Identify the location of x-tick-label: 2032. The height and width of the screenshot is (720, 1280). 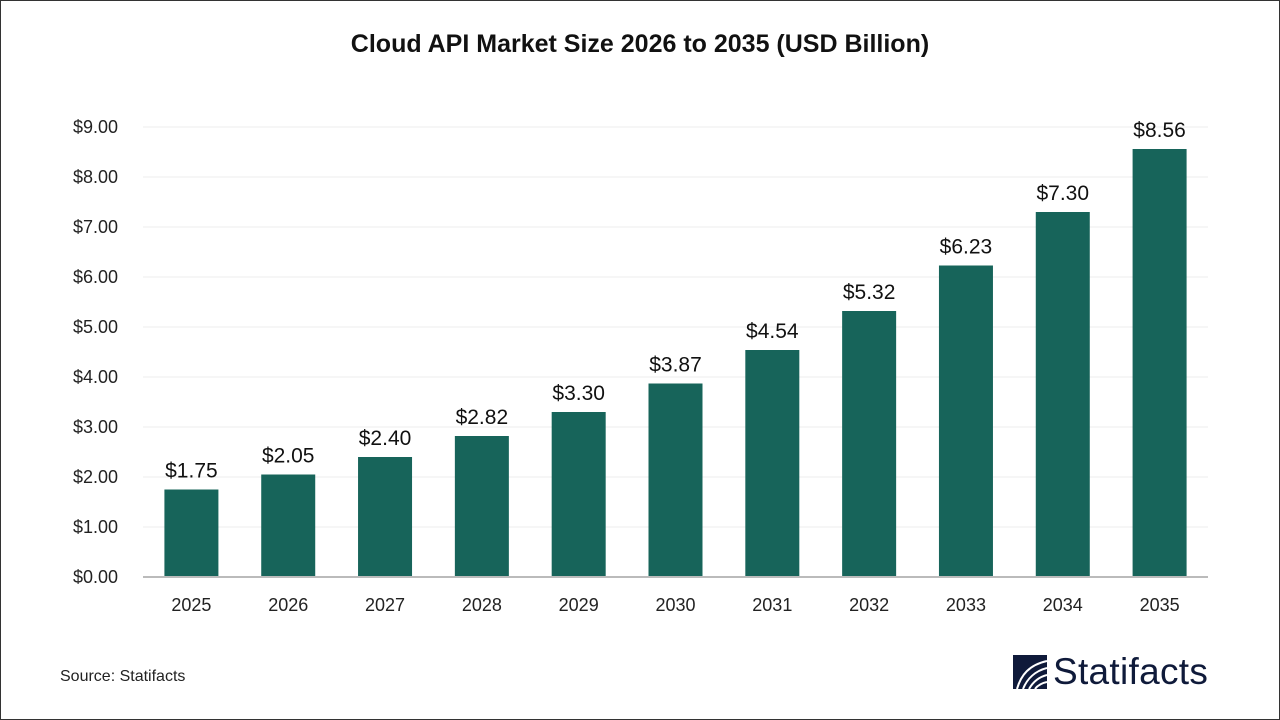
(869, 605).